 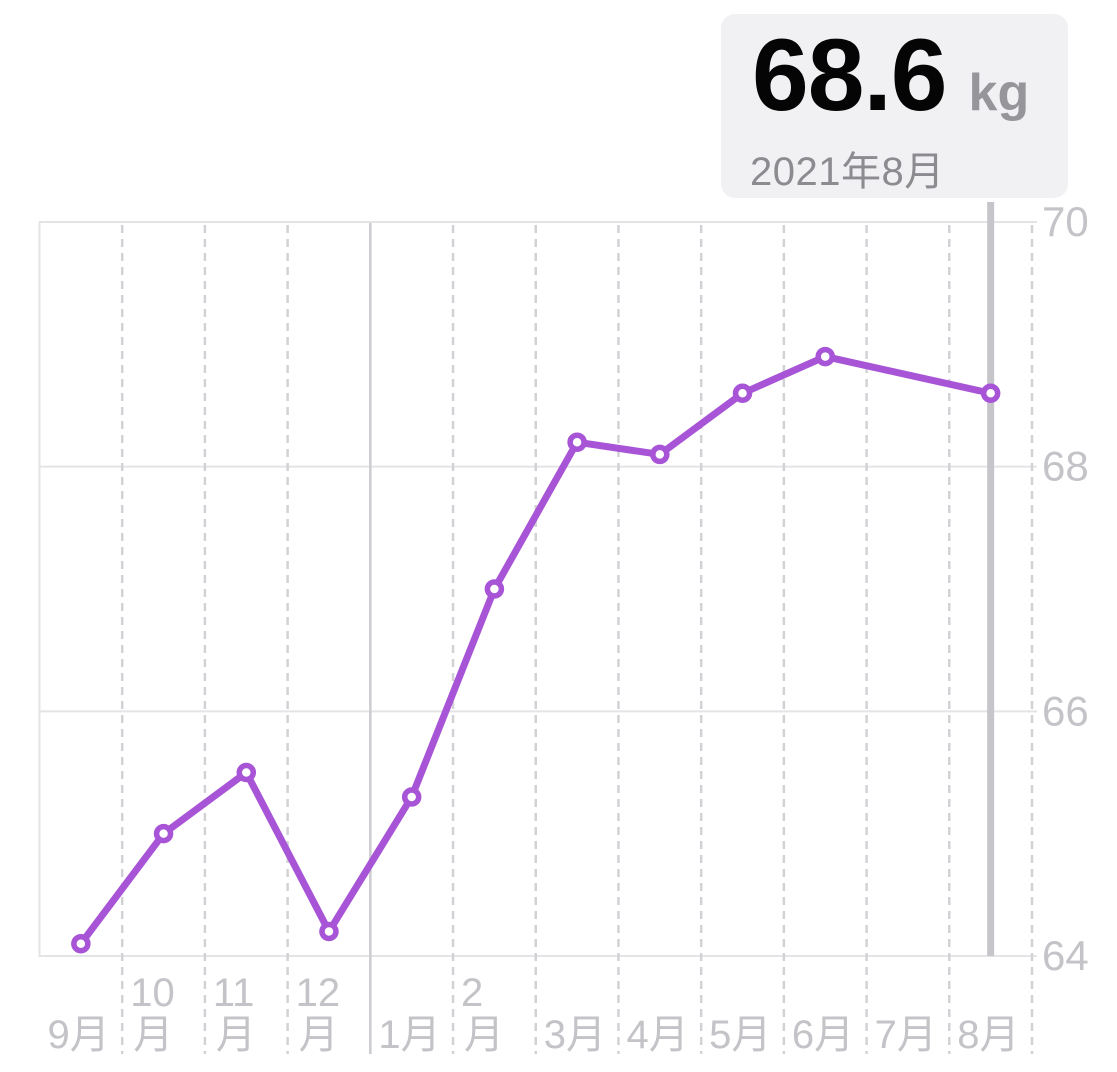 I want to click on x-tick-label: 8月, so click(x=988, y=1035).